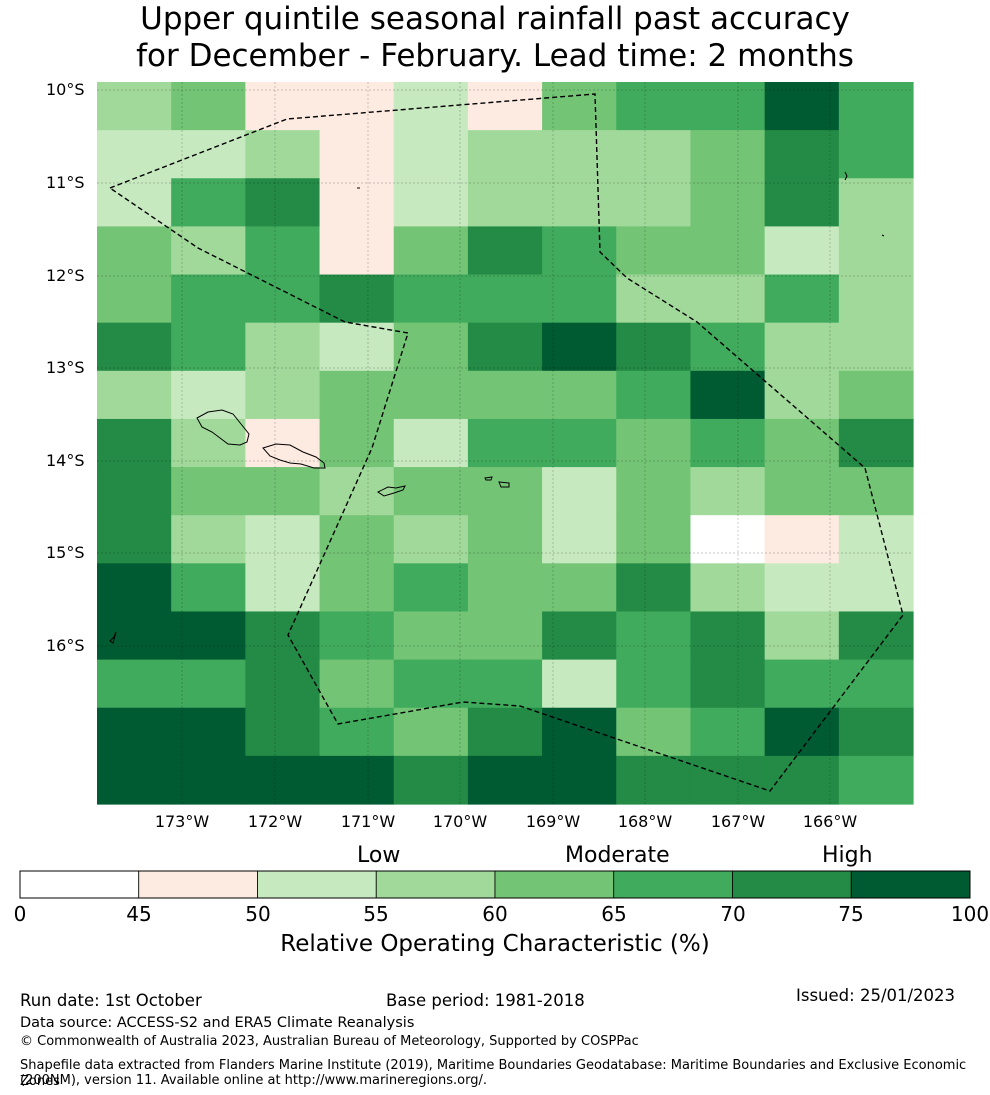 This screenshot has height=1095, width=990. What do you see at coordinates (883, 235) in the screenshot?
I see `small-islet` at bounding box center [883, 235].